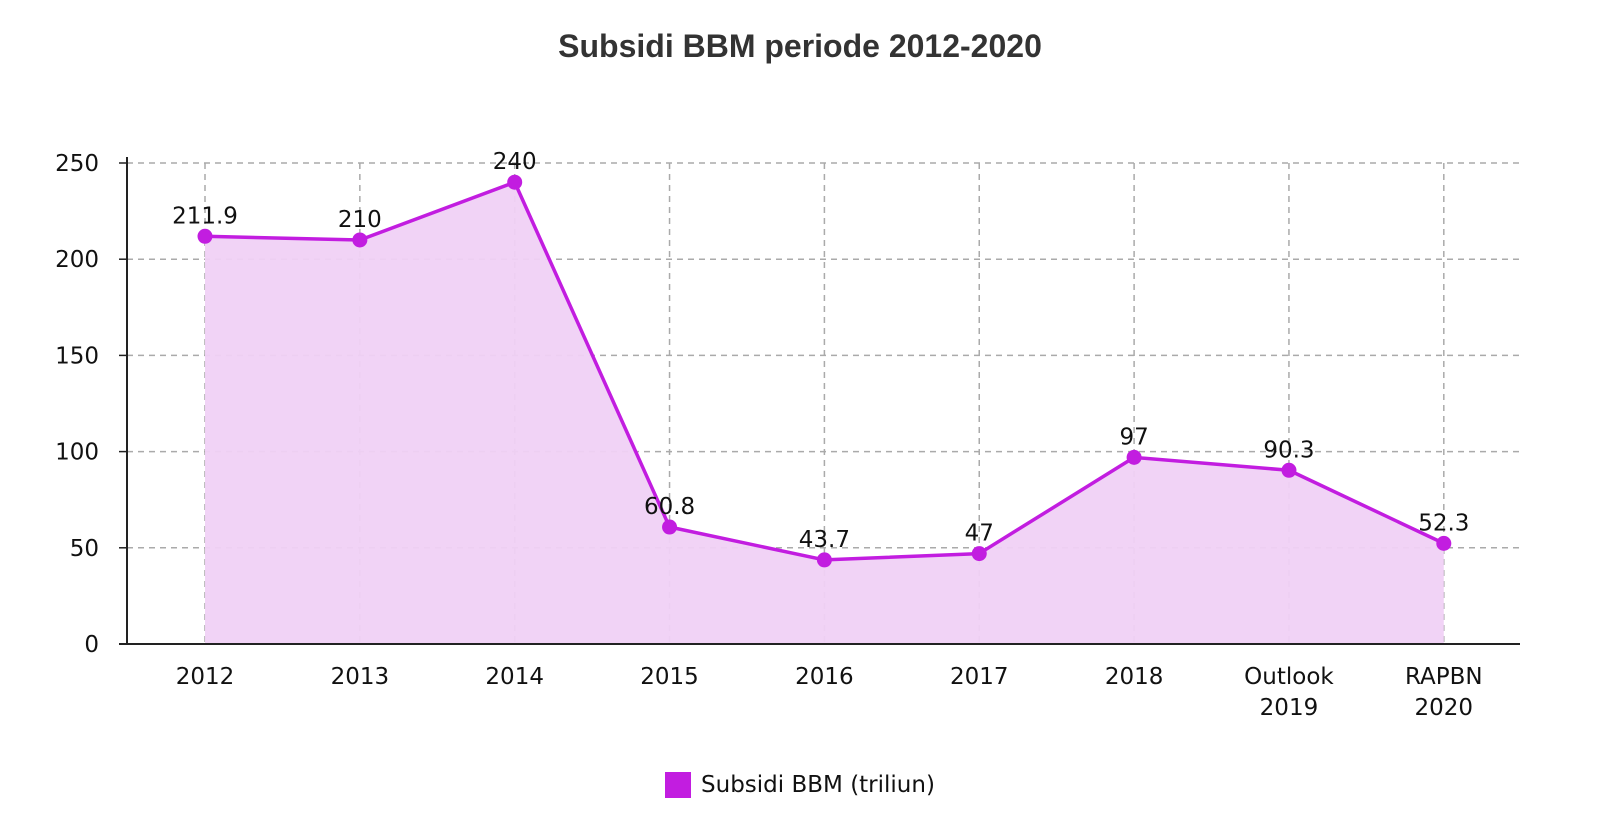 Image resolution: width=1600 pixels, height=840 pixels. What do you see at coordinates (818, 785) in the screenshot?
I see `legend-label: Subsidi BBM (triliun)` at bounding box center [818, 785].